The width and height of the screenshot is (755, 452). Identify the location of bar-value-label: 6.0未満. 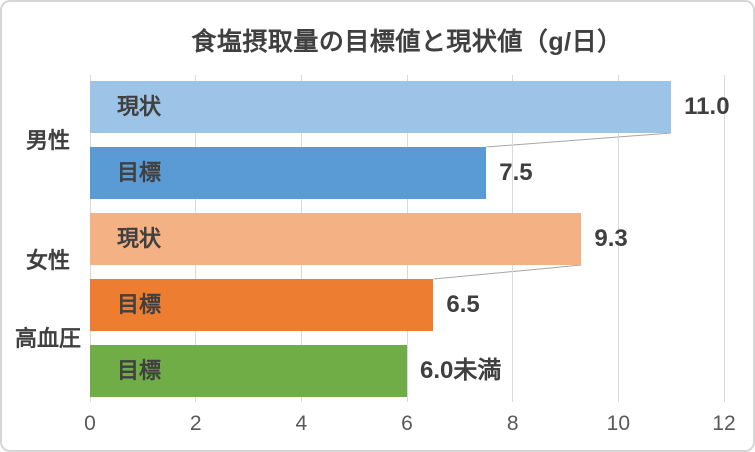
(461, 370).